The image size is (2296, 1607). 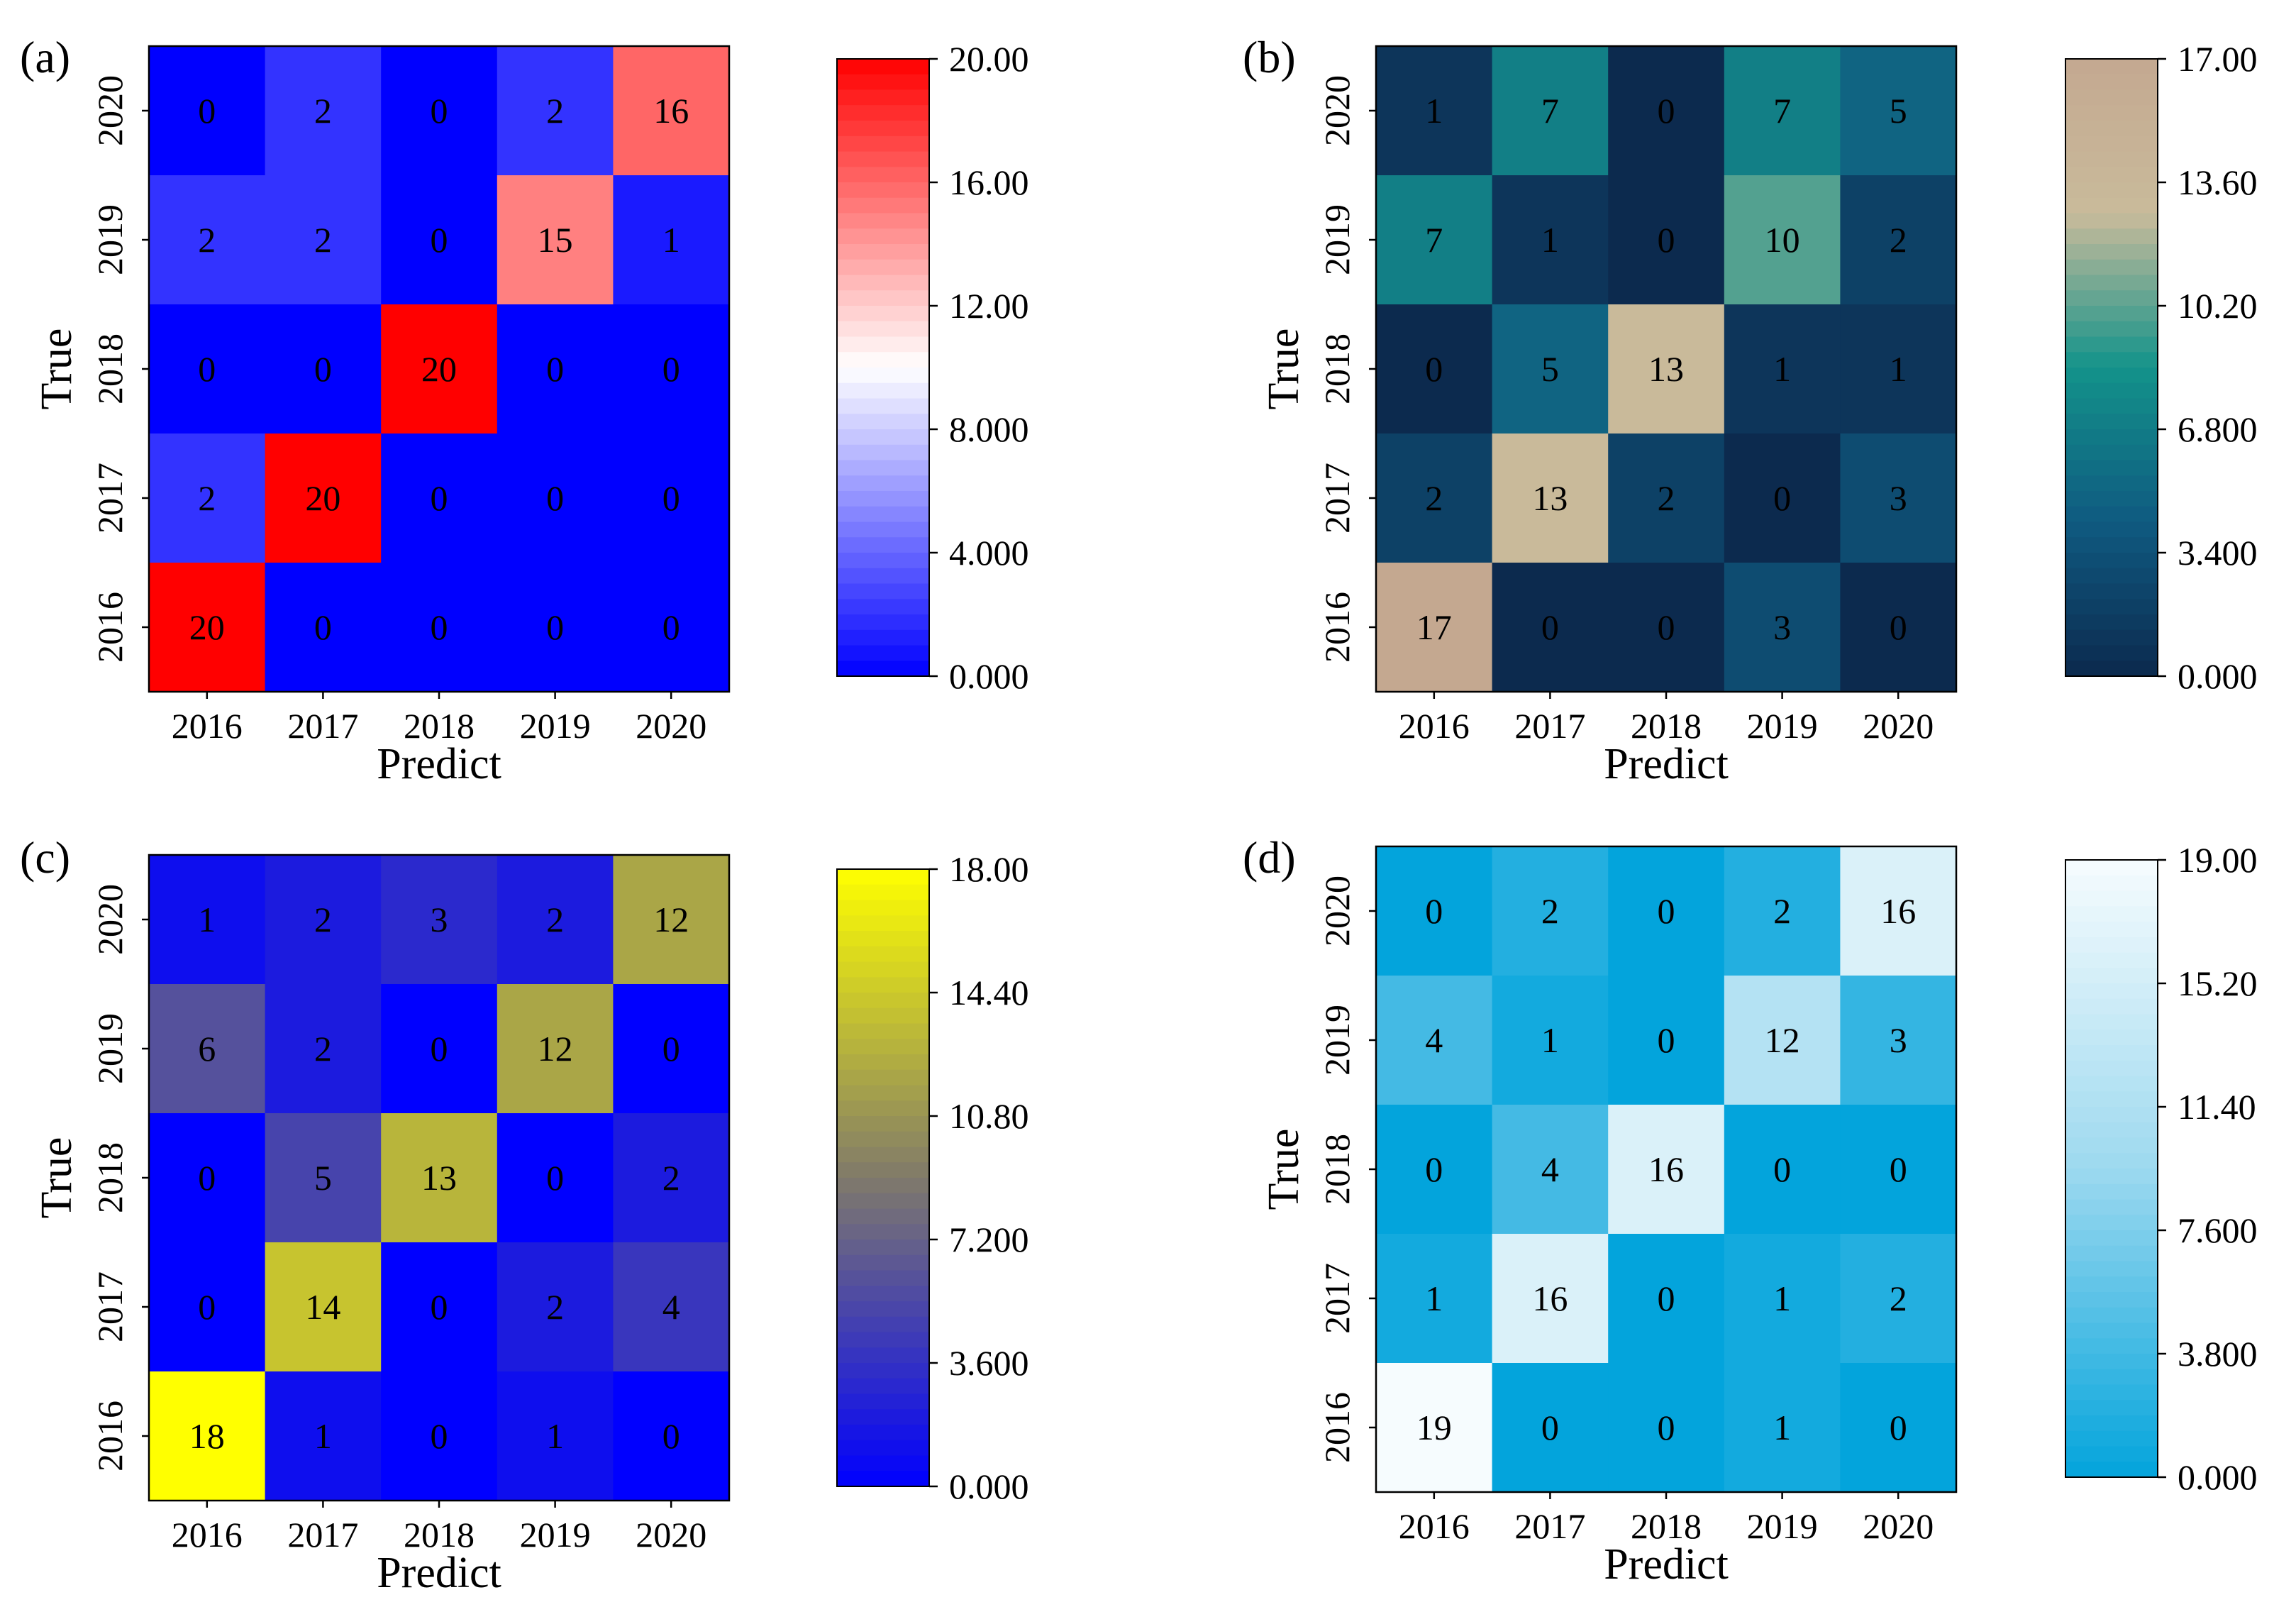 I want to click on x-tick-label: 2017, so click(x=322, y=726).